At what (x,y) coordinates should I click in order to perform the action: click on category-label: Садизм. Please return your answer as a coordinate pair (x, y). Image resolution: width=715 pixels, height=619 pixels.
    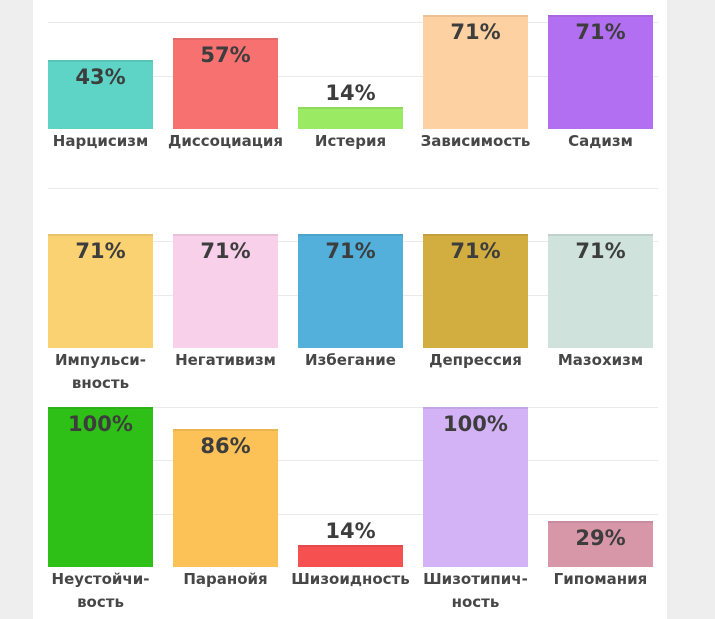
    Looking at the image, I should click on (601, 141).